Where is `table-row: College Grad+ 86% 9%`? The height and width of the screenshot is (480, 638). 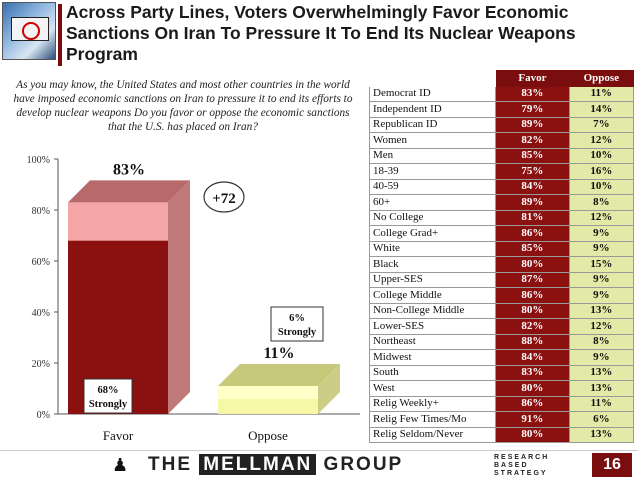 table-row: College Grad+ 86% 9% is located at coordinates (501, 233).